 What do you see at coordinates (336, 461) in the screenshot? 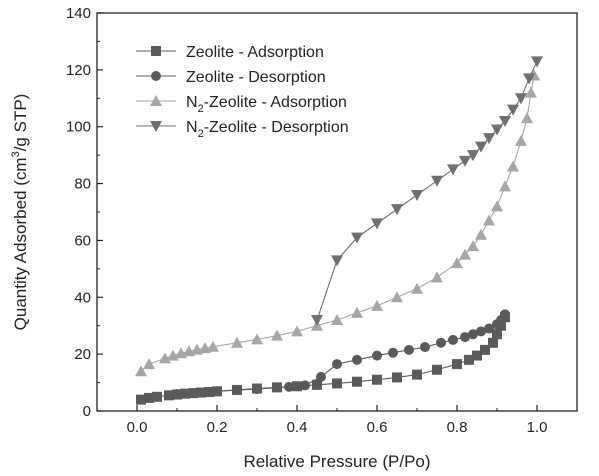
I see `x-axis-title: Relative Pressure (P/Po)` at bounding box center [336, 461].